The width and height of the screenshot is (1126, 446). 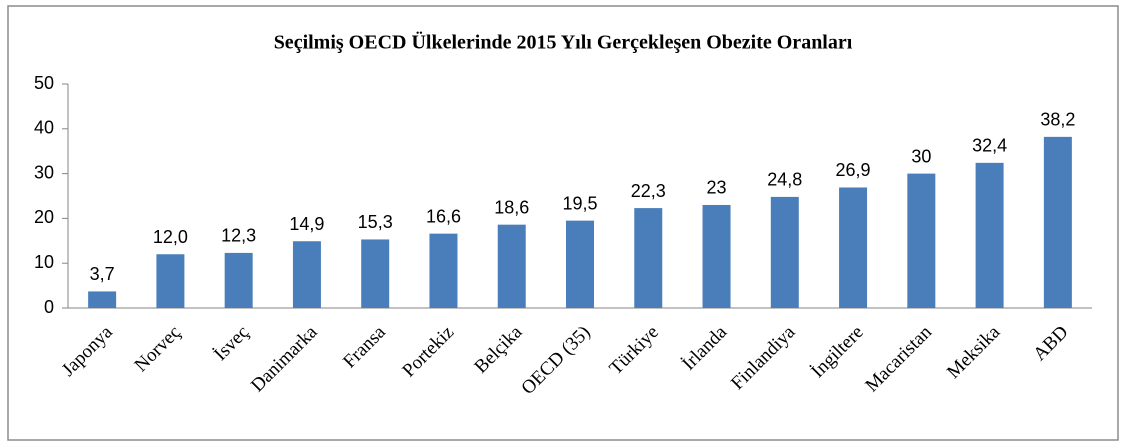 I want to click on value-label: 12,0, so click(x=170, y=237).